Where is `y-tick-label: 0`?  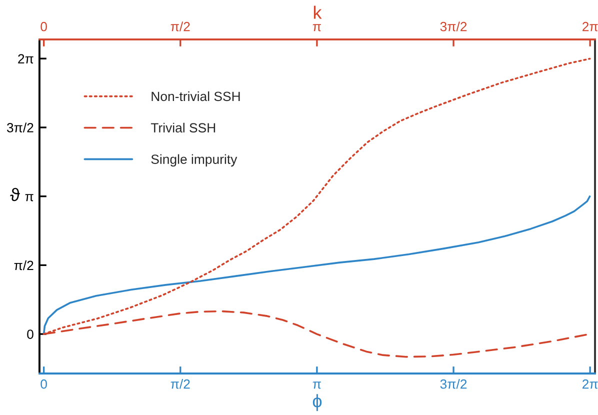
y-tick-label: 0 is located at coordinates (30, 334).